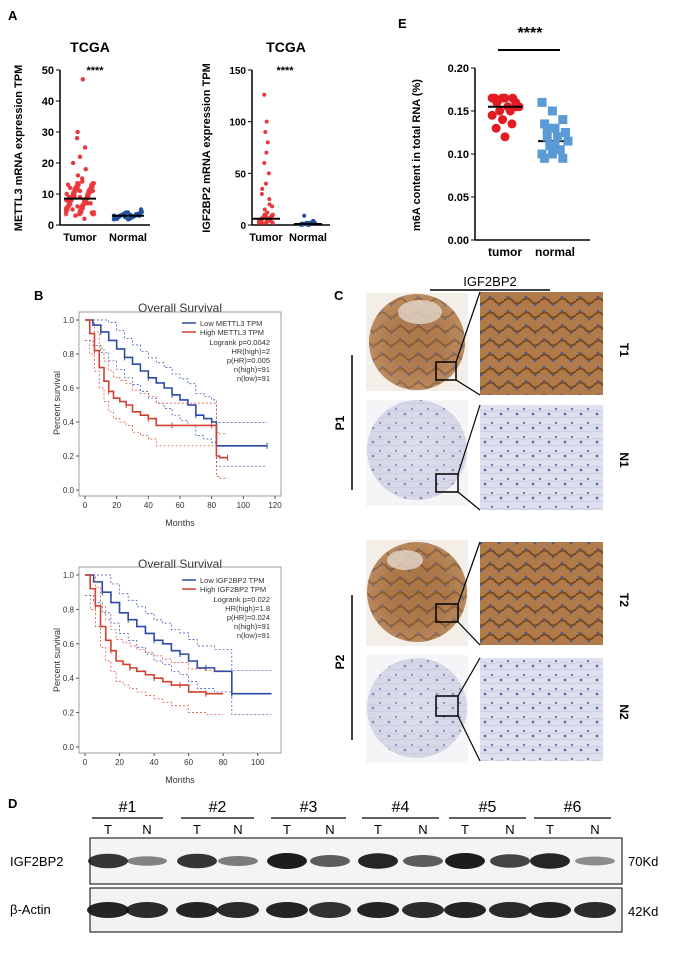 The height and width of the screenshot is (955, 677). I want to click on wb-sample-label: #2, so click(218, 807).